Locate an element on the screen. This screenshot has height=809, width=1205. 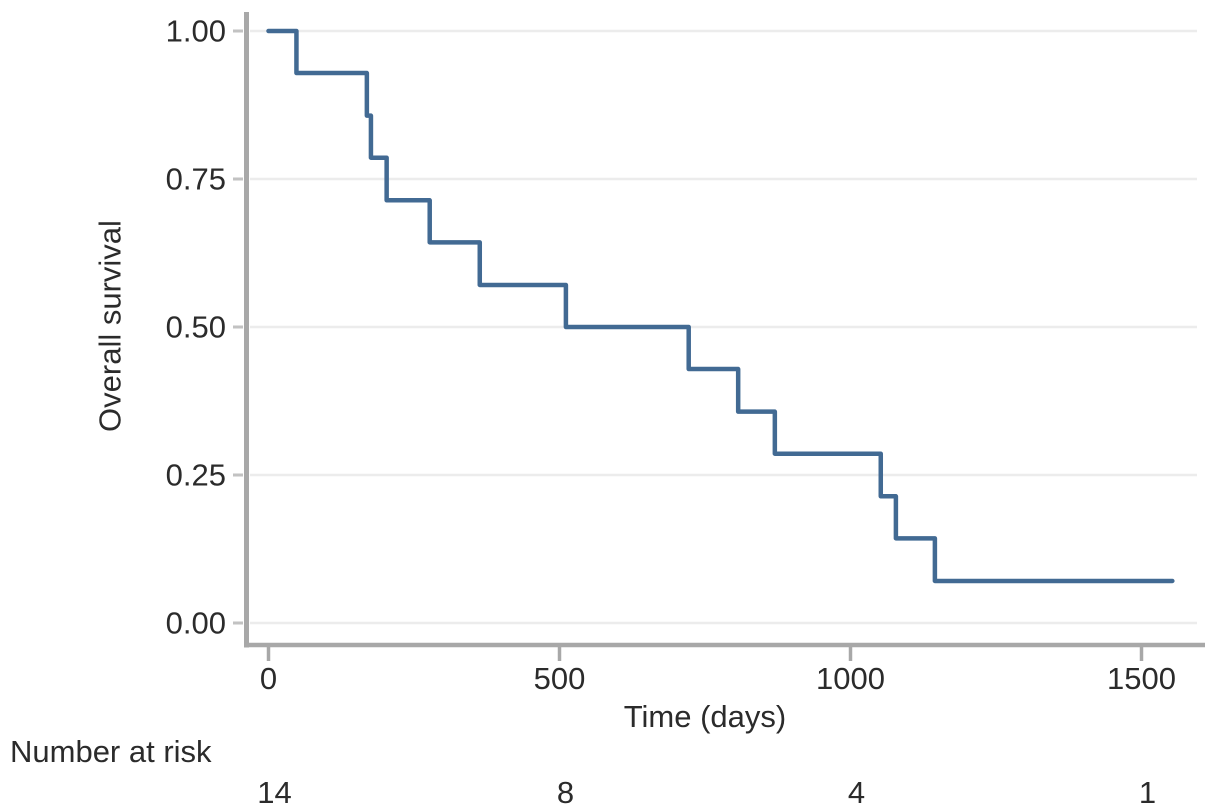
y-tick-label-1.00: 1.00 is located at coordinates (195, 31).